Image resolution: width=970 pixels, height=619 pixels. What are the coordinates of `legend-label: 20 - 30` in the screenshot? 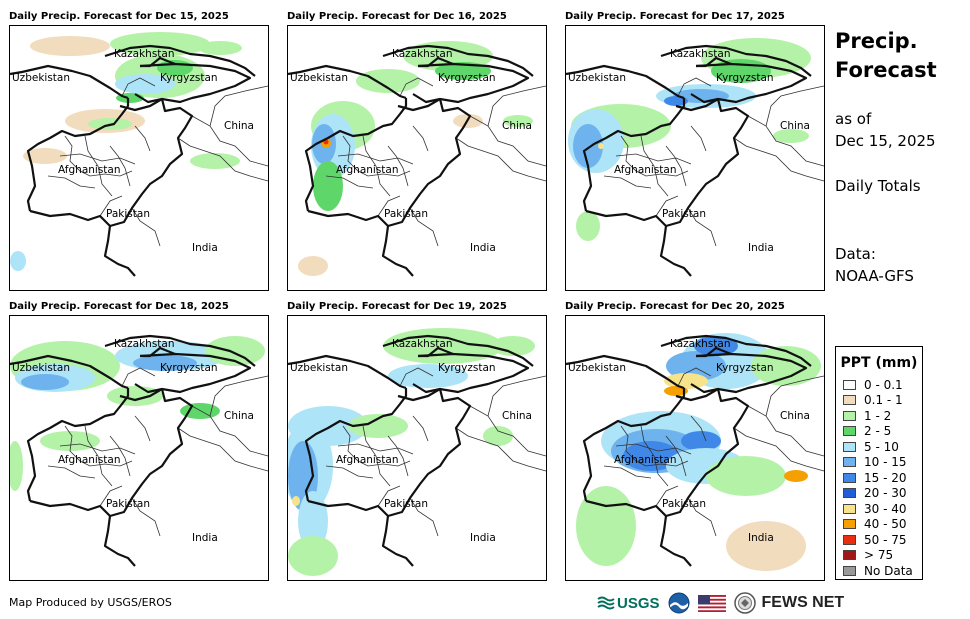 It's located at (885, 493).